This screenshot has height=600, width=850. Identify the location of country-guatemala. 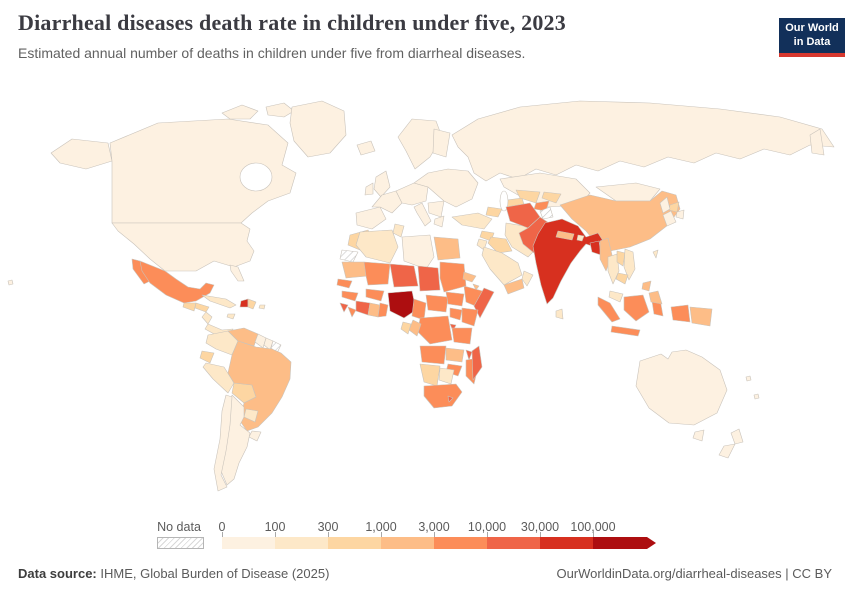
(189, 307).